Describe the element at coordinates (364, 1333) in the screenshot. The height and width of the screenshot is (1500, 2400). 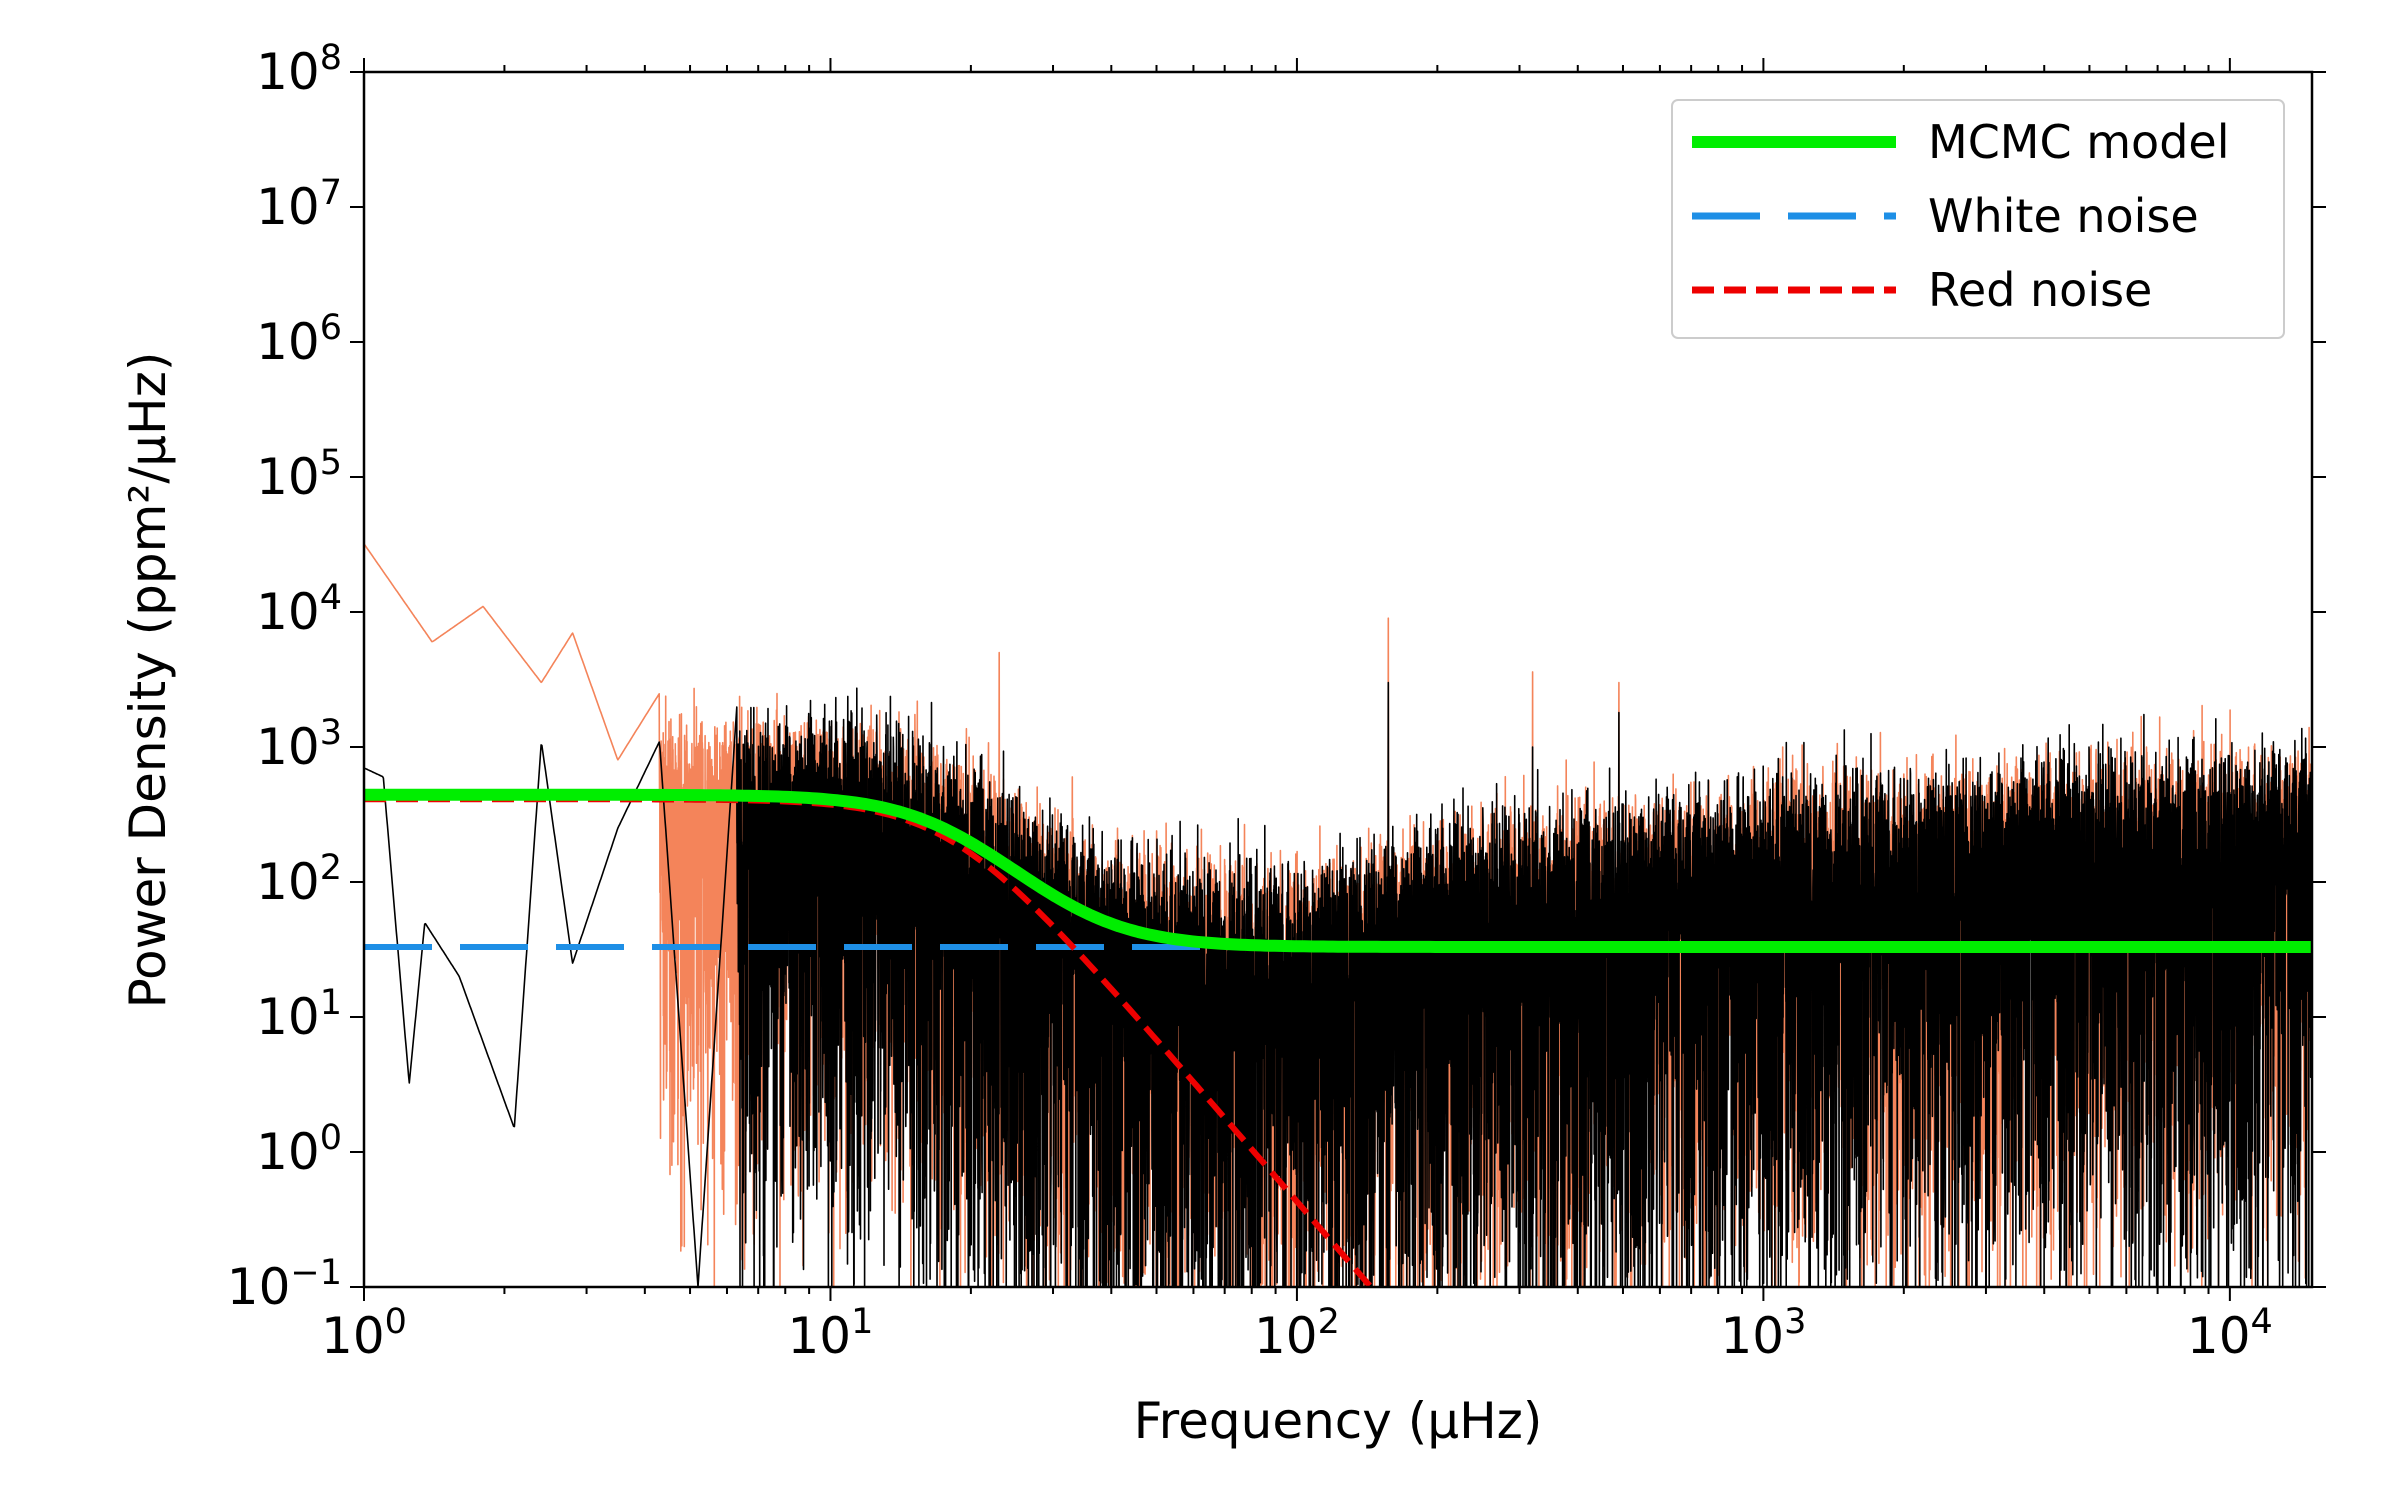
I see `x-tick-label-0: 100` at that location.